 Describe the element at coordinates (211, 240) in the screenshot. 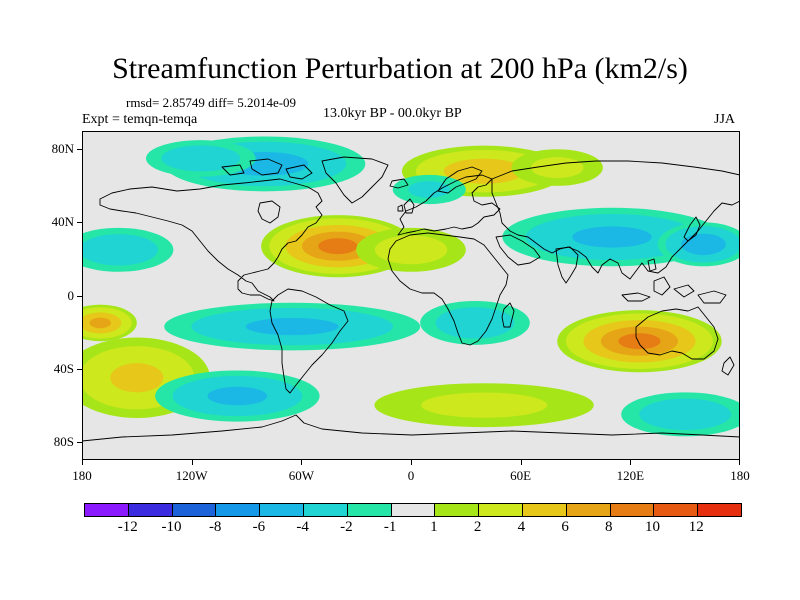

I see `coast-north-america` at that location.